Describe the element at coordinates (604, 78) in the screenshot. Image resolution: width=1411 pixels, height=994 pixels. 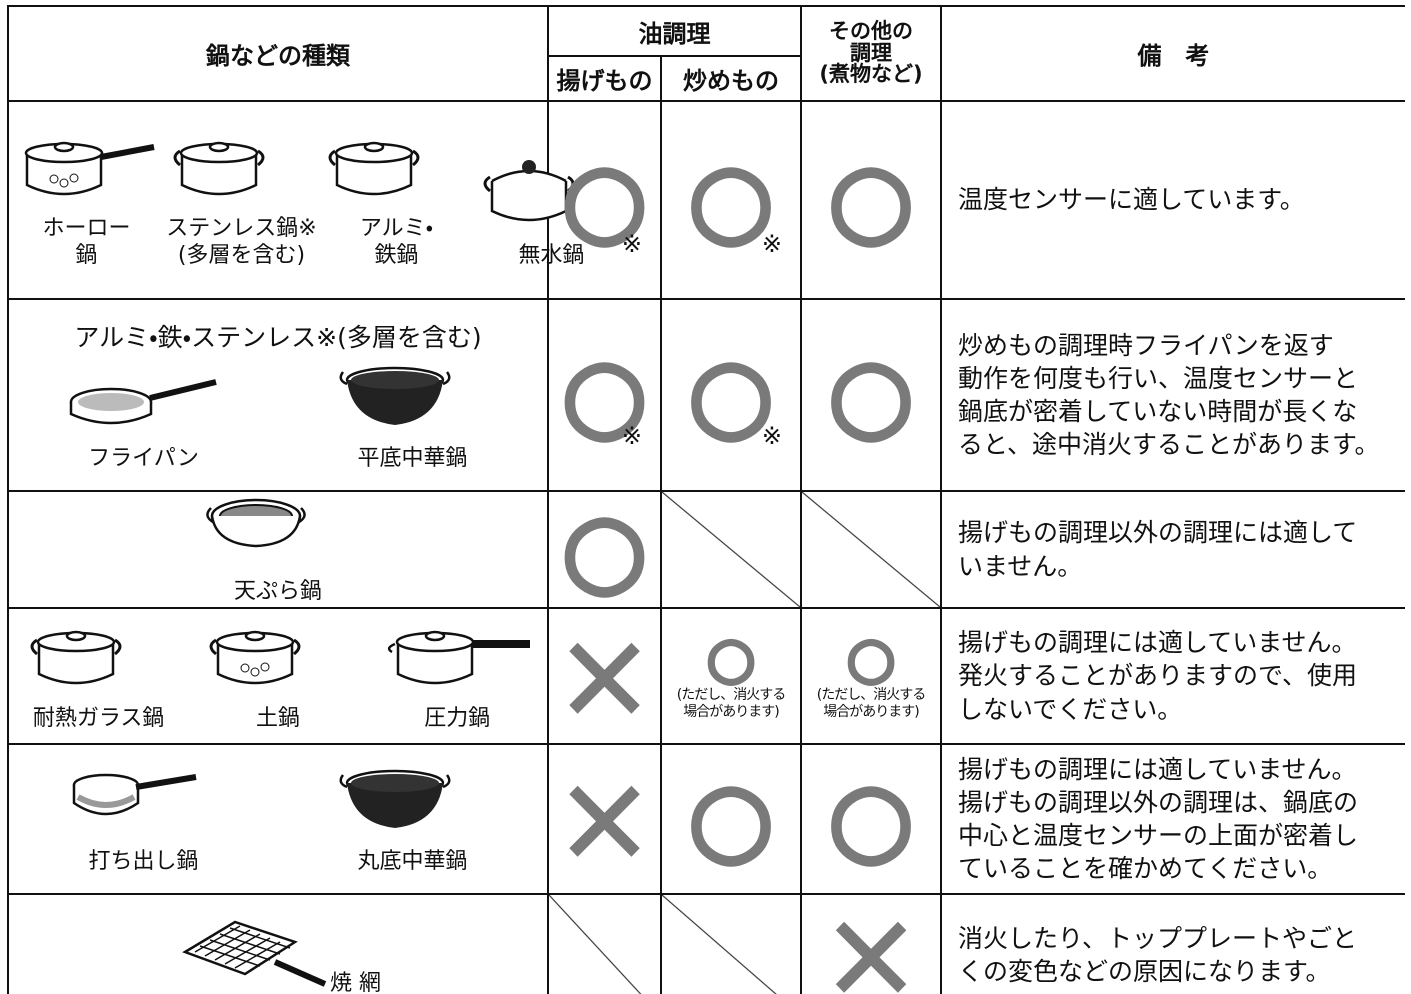
I see `header-cell: 揚げもの` at that location.